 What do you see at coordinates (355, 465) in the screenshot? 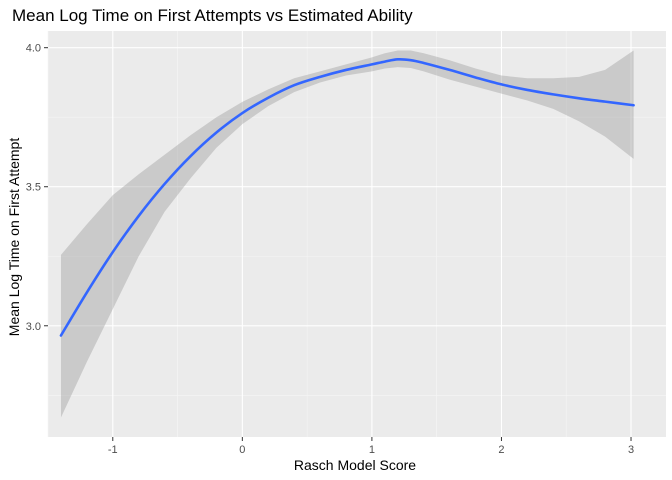
I see `x-axis-title: Rasch Model Score` at bounding box center [355, 465].